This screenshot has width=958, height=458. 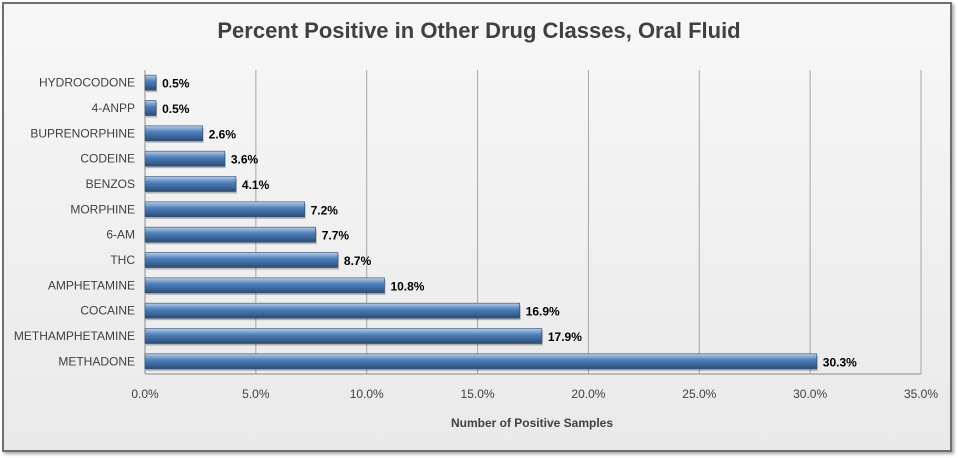 I want to click on category-label: 4-ANPP, so click(x=113, y=108).